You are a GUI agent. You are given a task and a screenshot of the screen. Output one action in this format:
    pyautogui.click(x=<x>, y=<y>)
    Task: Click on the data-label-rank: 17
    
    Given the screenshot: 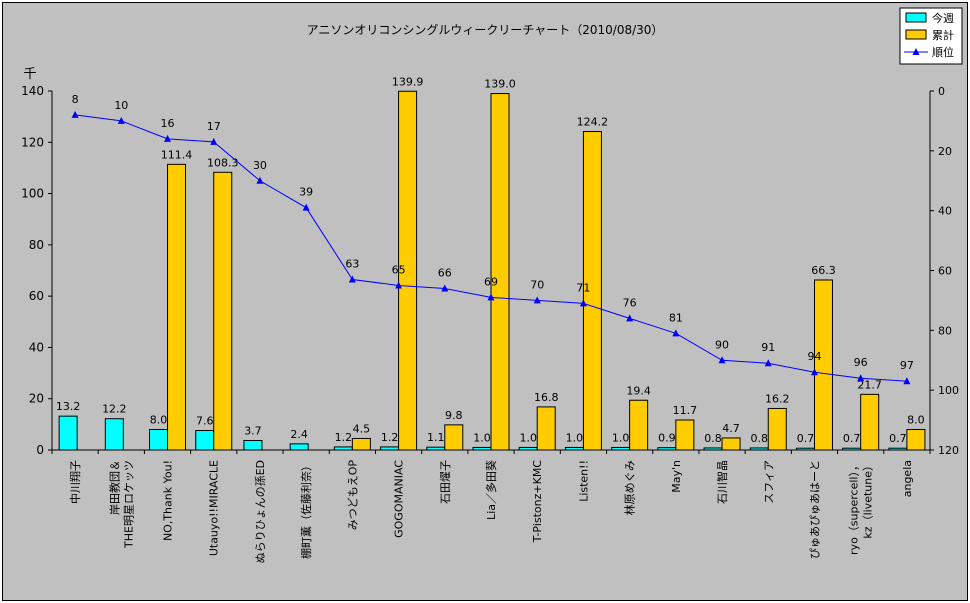 What is the action you would take?
    pyautogui.click(x=214, y=126)
    